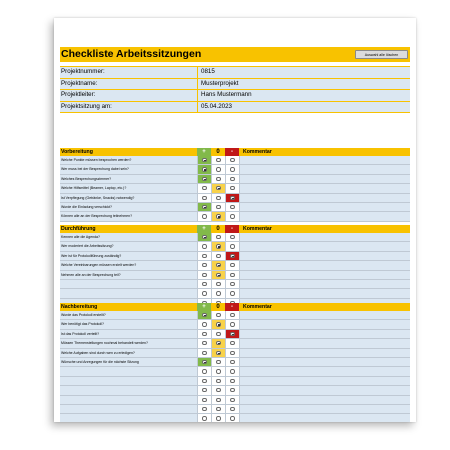  Describe the element at coordinates (220, 83) in the screenshot. I see `info-value: Musterprojekt` at that location.